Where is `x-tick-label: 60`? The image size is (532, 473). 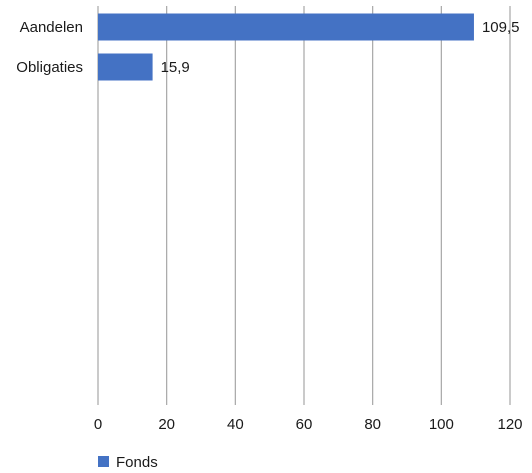
x-tick-label: 60 is located at coordinates (304, 424).